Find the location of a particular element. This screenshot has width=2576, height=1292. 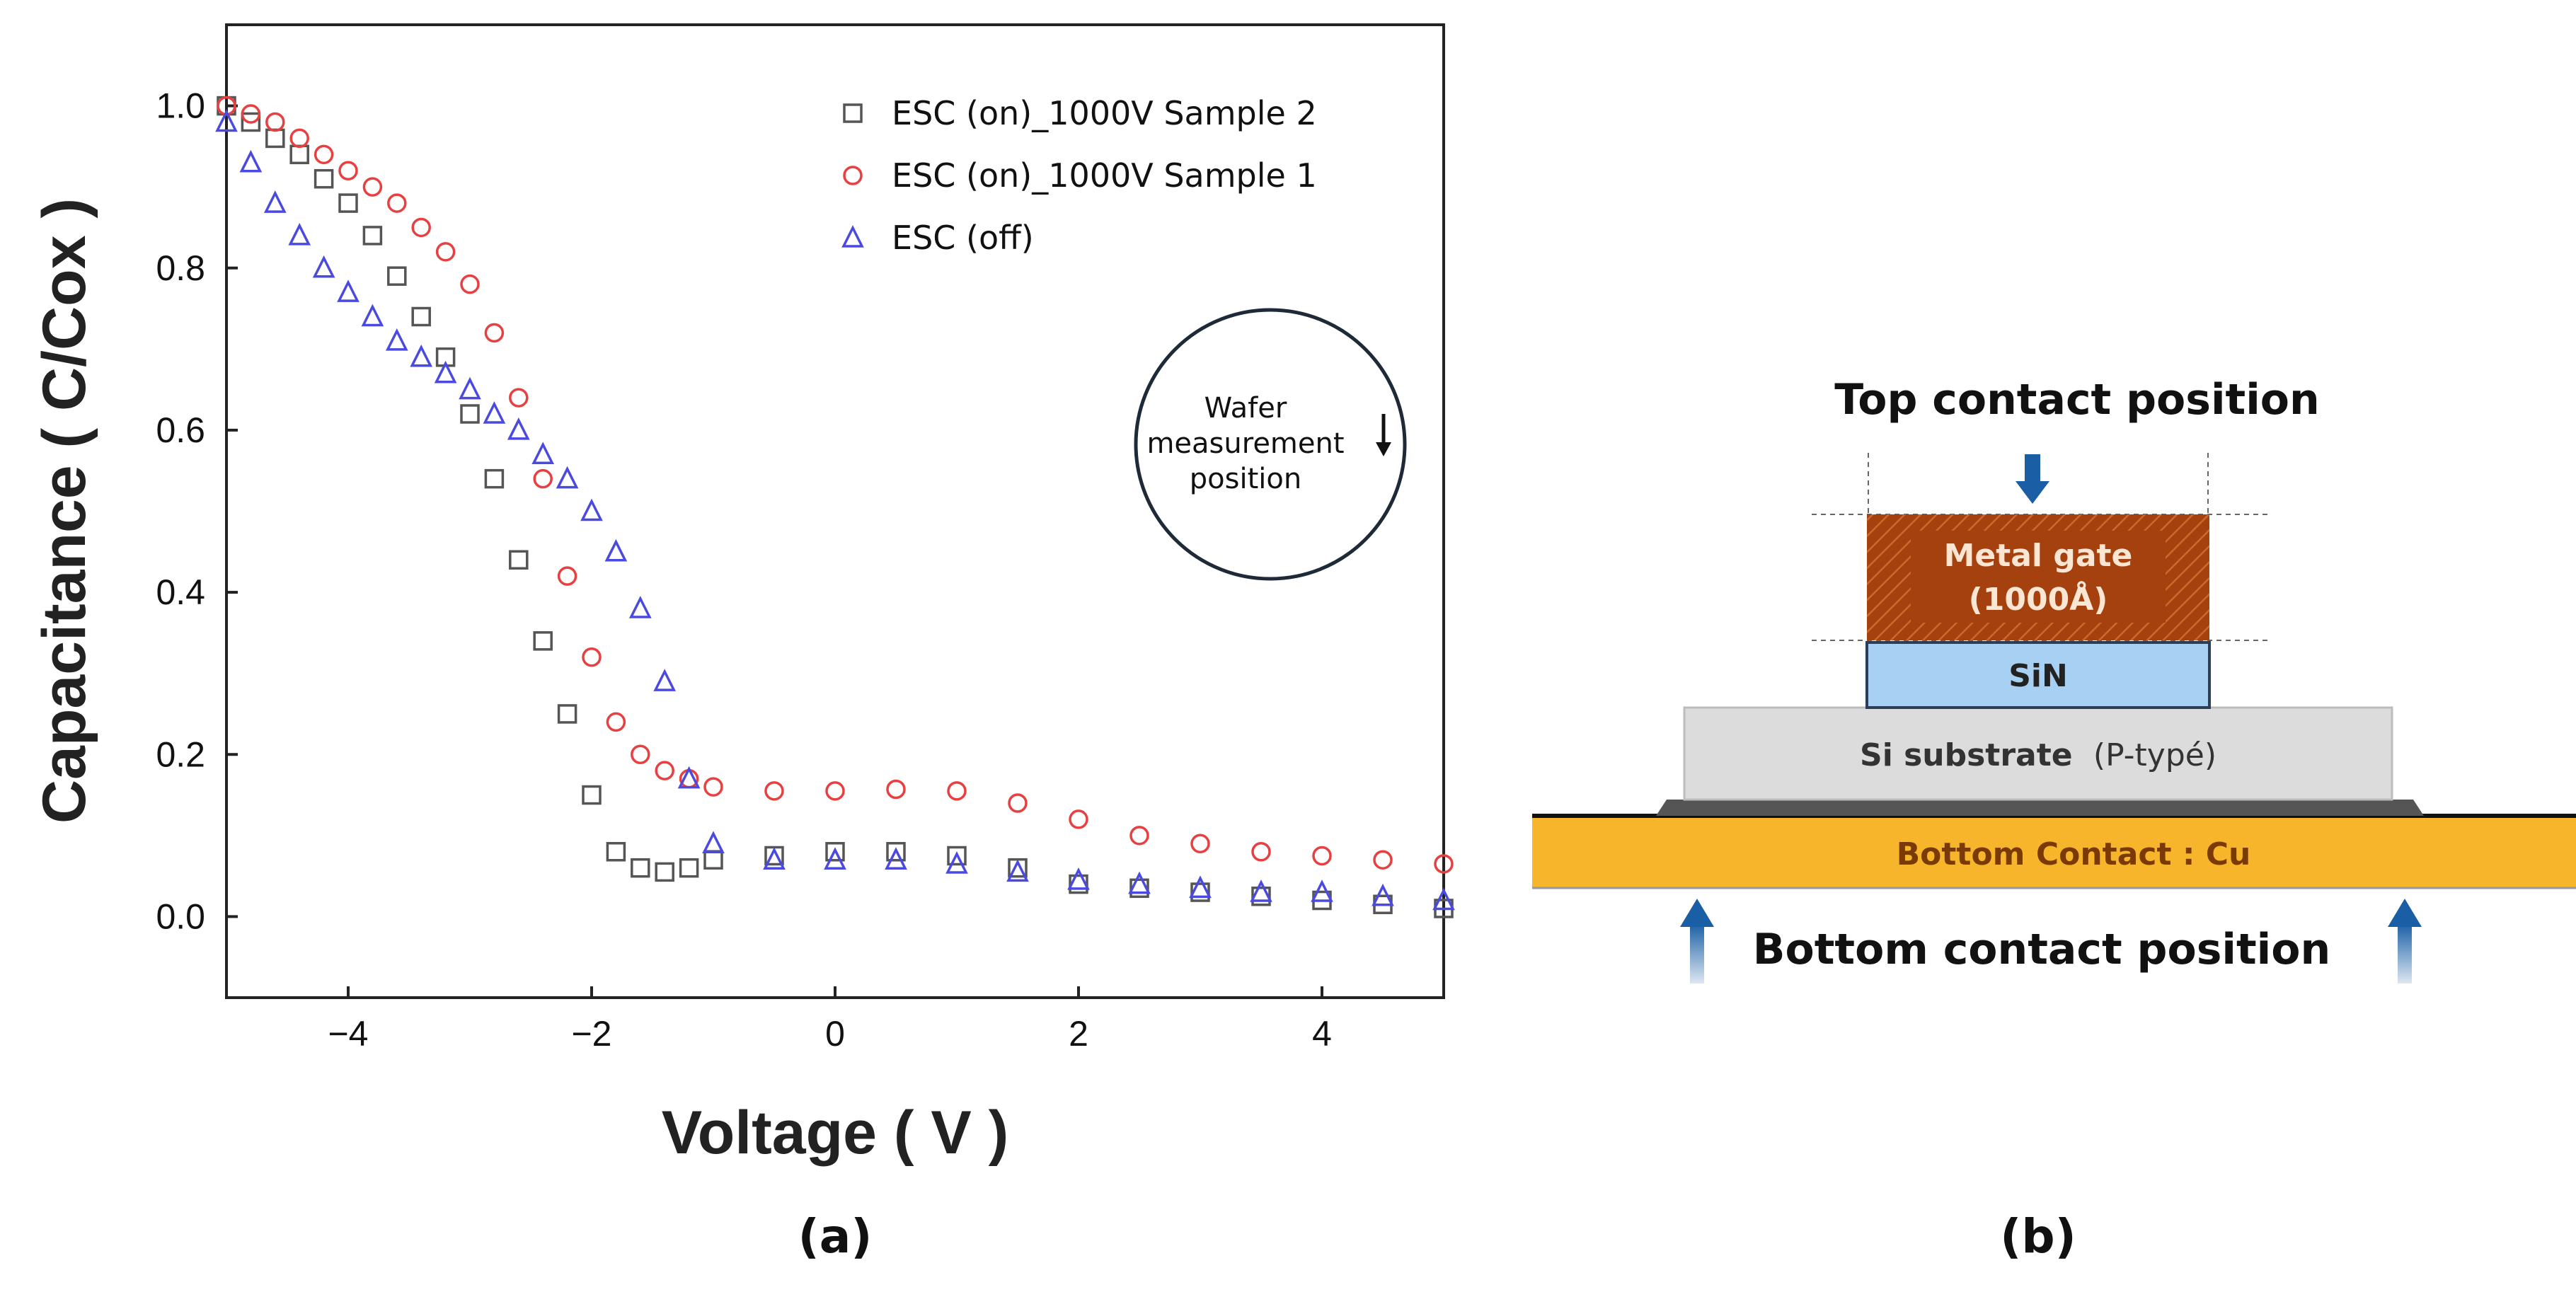

bottom-contact-arrow-left-icon is located at coordinates (1697, 941).